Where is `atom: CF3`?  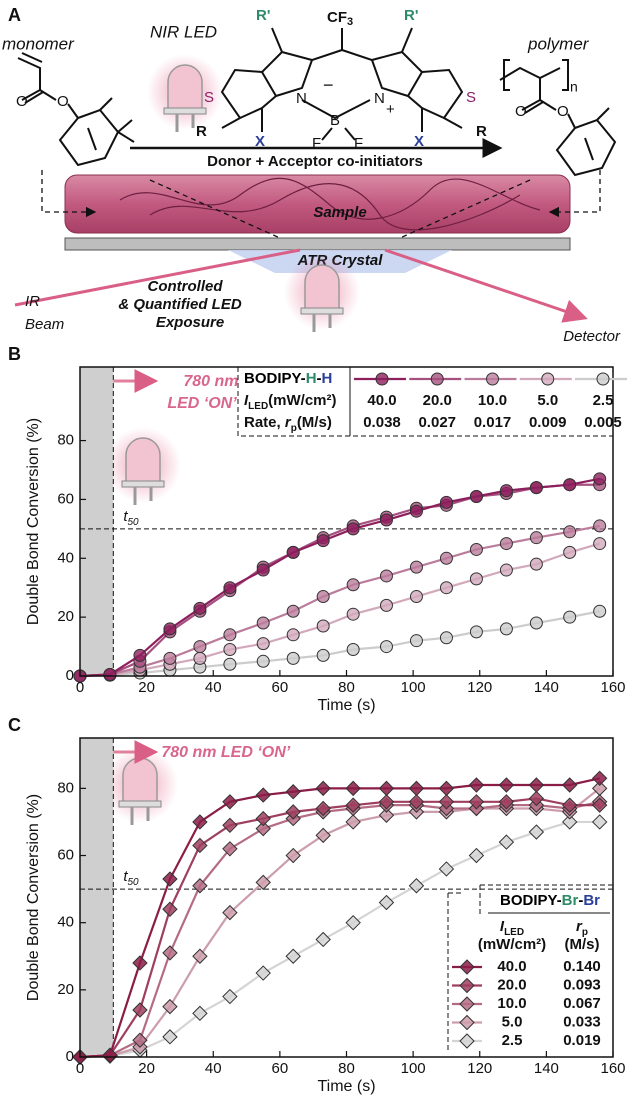
atom: CF3 is located at coordinates (340, 18).